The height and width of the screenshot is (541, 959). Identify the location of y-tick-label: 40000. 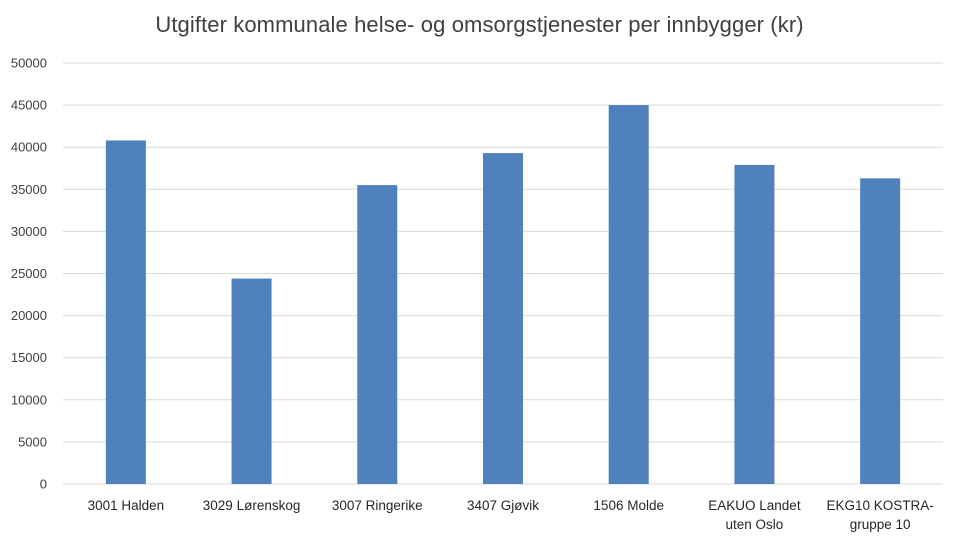
(29, 147).